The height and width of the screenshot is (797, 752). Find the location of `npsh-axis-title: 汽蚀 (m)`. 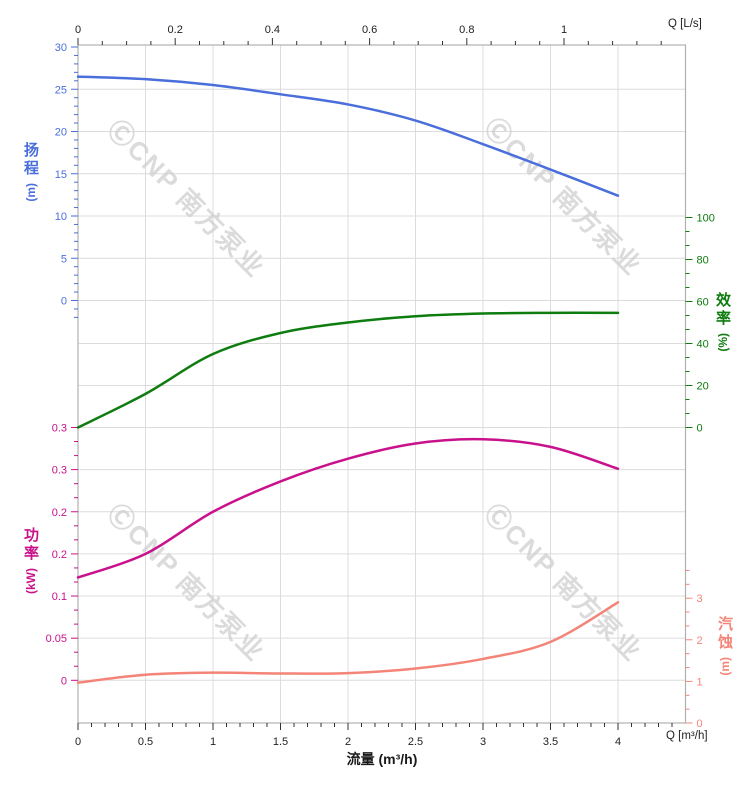

npsh-axis-title: 汽蚀 (m) is located at coordinates (724, 646).